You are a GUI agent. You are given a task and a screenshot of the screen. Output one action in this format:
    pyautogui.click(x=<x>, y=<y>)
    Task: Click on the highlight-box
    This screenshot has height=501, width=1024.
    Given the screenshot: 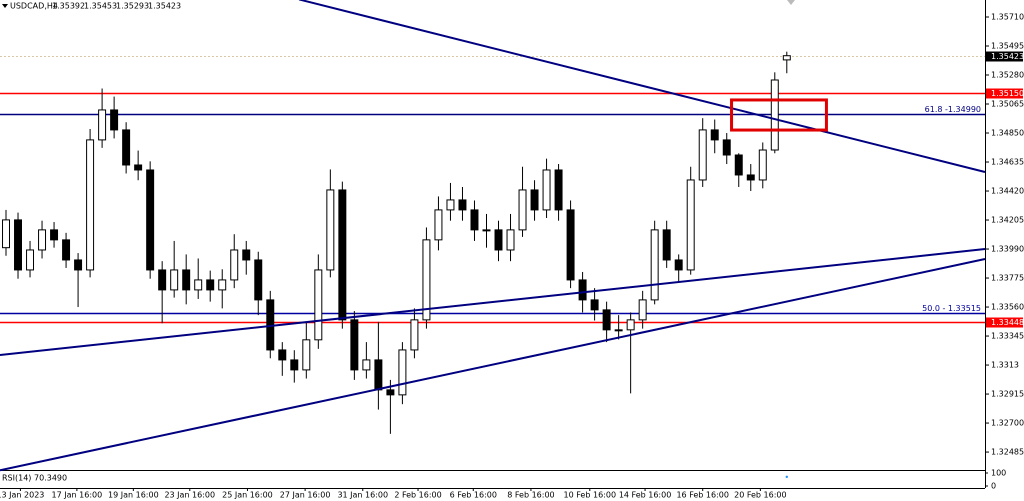 What is the action you would take?
    pyautogui.click(x=779, y=115)
    